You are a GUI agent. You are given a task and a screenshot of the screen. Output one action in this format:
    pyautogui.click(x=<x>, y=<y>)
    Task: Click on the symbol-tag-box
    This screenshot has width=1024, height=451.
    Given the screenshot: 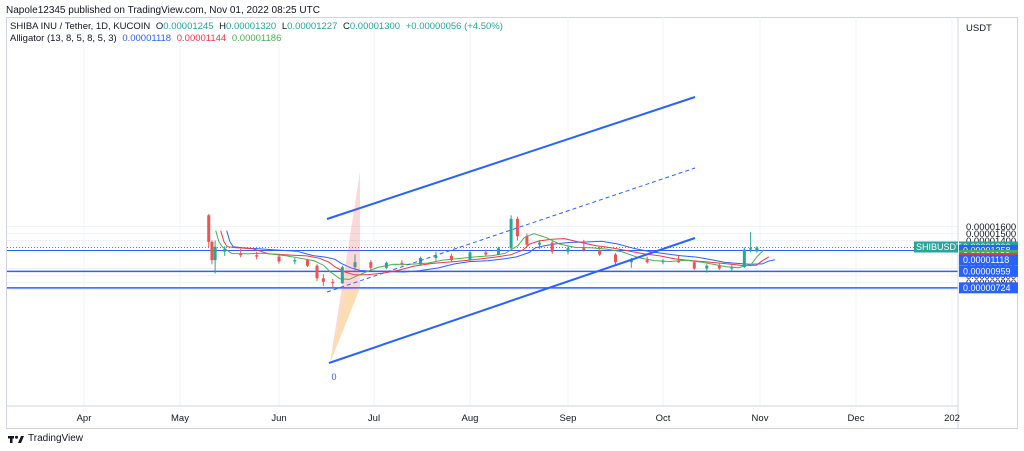 What is the action you would take?
    pyautogui.click(x=936, y=247)
    